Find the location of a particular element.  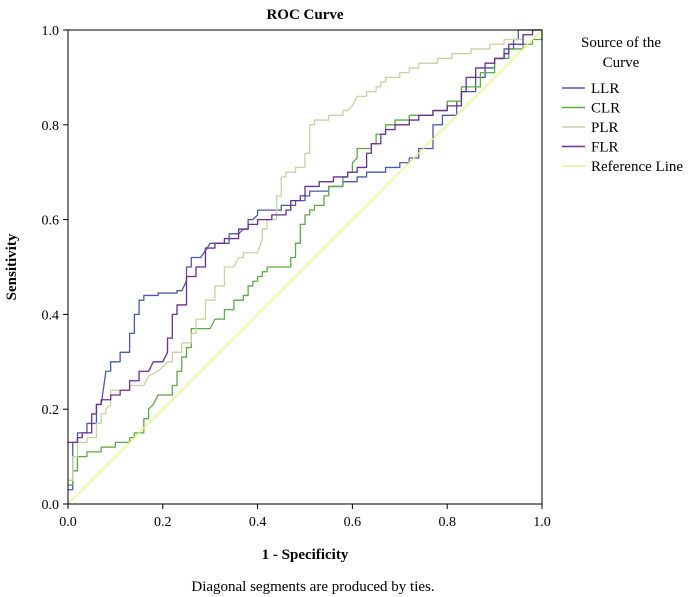

y-tick-label: 0.4 is located at coordinates (51, 315).